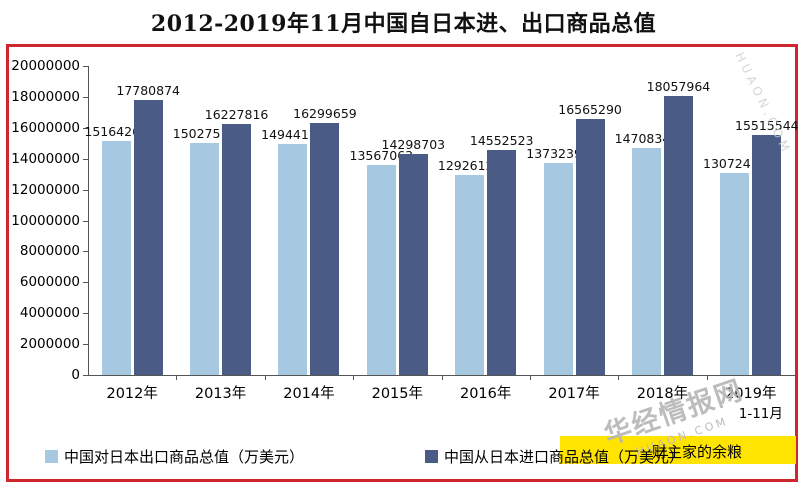 The image size is (807, 489). What do you see at coordinates (148, 91) in the screenshot?
I see `bar-value-label: 17780874` at bounding box center [148, 91].